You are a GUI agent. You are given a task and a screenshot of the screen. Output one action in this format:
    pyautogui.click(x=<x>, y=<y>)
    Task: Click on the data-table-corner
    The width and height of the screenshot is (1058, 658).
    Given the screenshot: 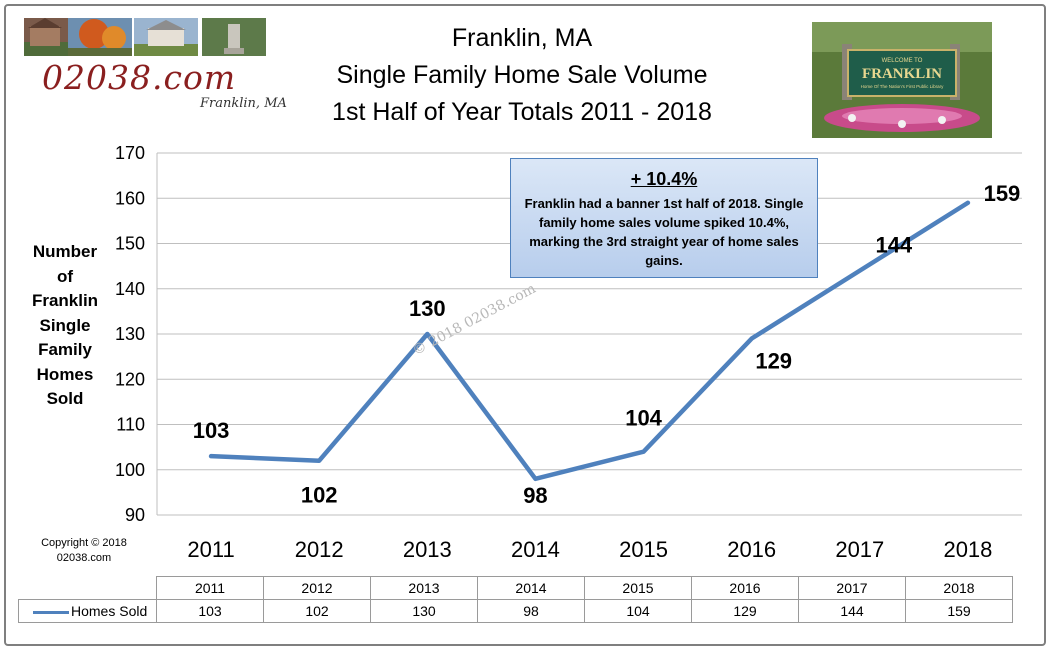 What is the action you would take?
    pyautogui.click(x=88, y=588)
    